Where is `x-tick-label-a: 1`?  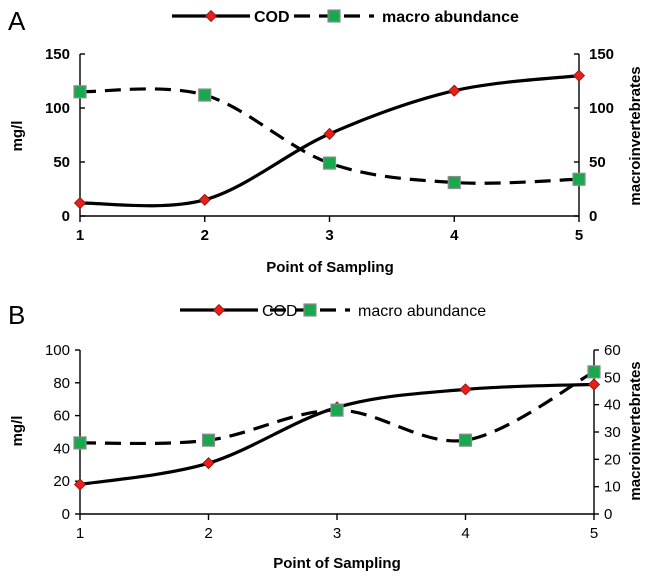
x-tick-label-a: 1 is located at coordinates (80, 235).